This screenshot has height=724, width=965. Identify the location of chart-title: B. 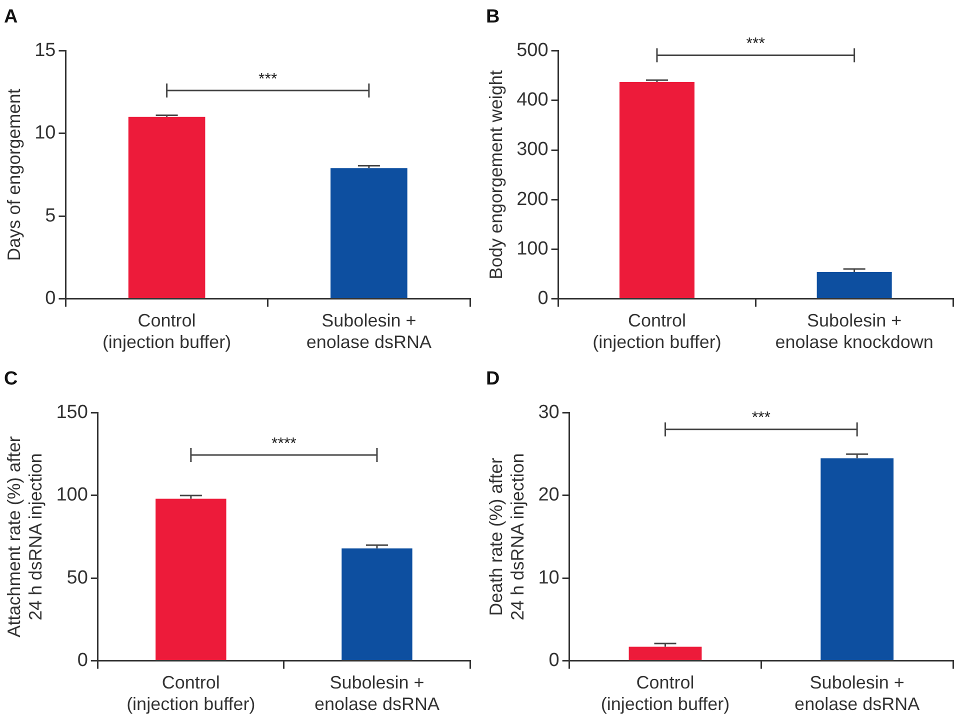
(493, 17).